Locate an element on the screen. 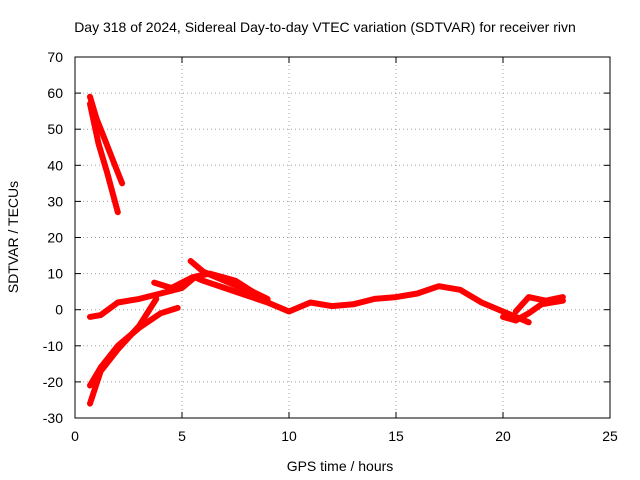  x-tick-label: 0 is located at coordinates (75, 436).